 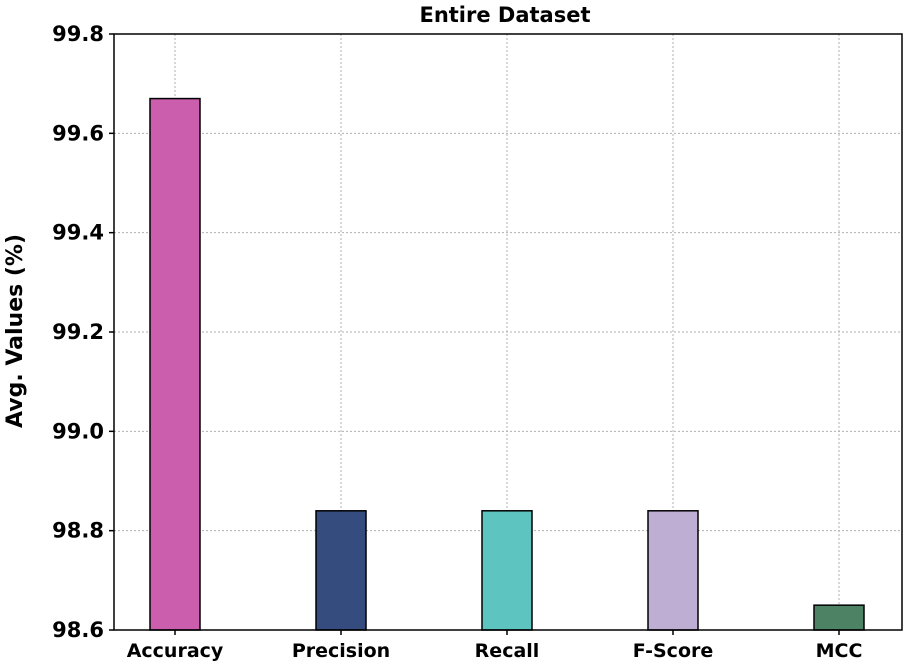 I want to click on y-tick-label: 98.8, so click(x=78, y=531).